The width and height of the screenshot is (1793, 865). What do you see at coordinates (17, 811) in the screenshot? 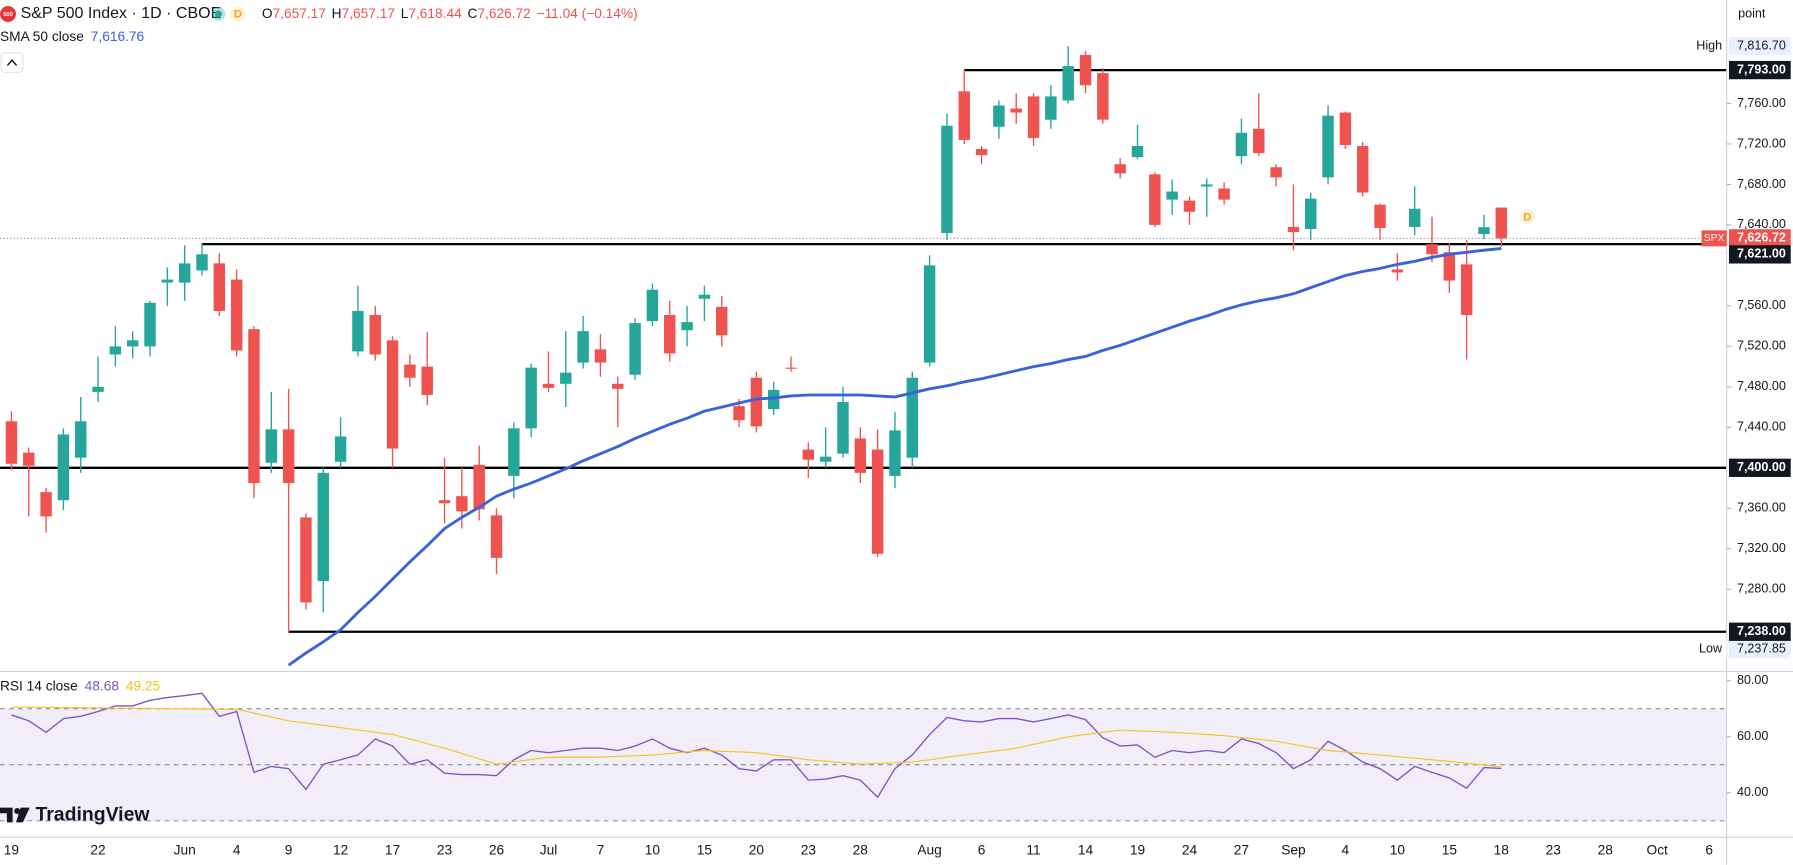
I see `logo-mark-dot` at bounding box center [17, 811].